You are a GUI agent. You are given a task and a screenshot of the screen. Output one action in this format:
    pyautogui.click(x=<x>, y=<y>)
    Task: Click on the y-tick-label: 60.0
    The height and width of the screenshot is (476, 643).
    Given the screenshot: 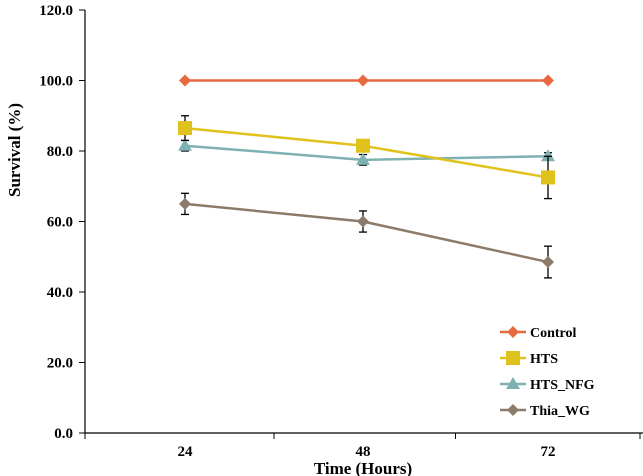 What is the action you would take?
    pyautogui.click(x=60, y=223)
    